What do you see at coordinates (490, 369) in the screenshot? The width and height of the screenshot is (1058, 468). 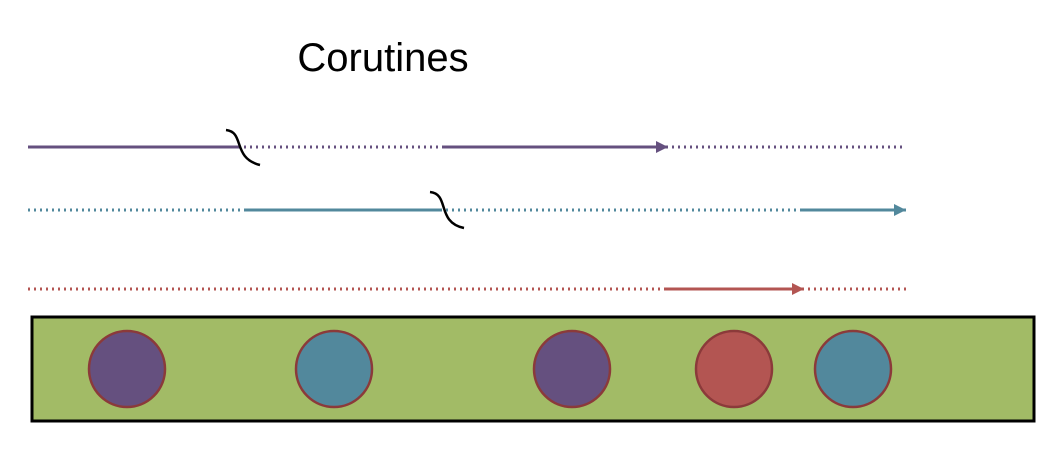 I see `queue-items` at bounding box center [490, 369].